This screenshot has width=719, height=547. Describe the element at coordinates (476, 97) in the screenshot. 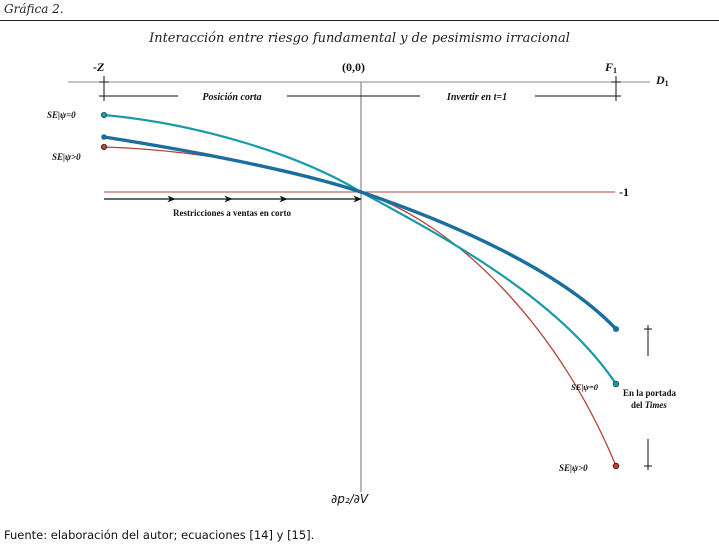

I see `invest-label: Invertir en t=1` at that location.